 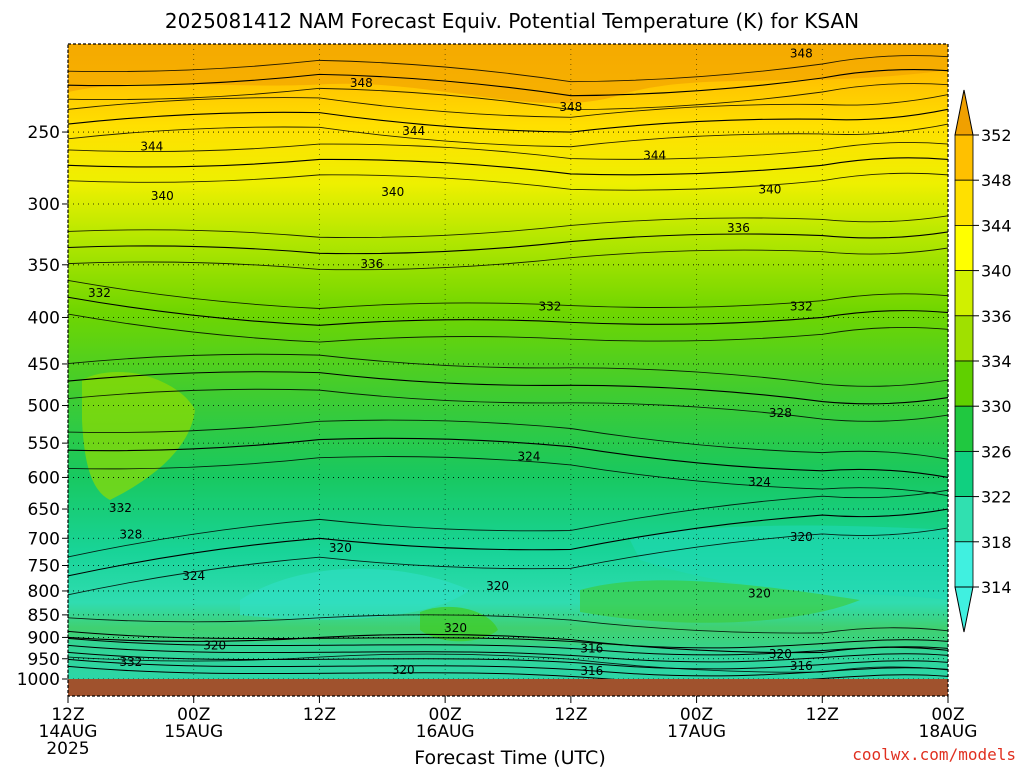 I want to click on x-tick-label: 2025, so click(x=67, y=749).